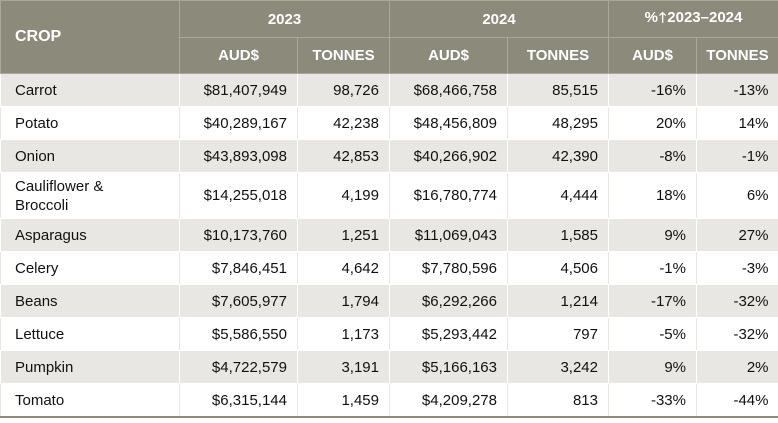 This screenshot has height=423, width=778. What do you see at coordinates (90, 400) in the screenshot?
I see `crop-name: Tomato` at bounding box center [90, 400].